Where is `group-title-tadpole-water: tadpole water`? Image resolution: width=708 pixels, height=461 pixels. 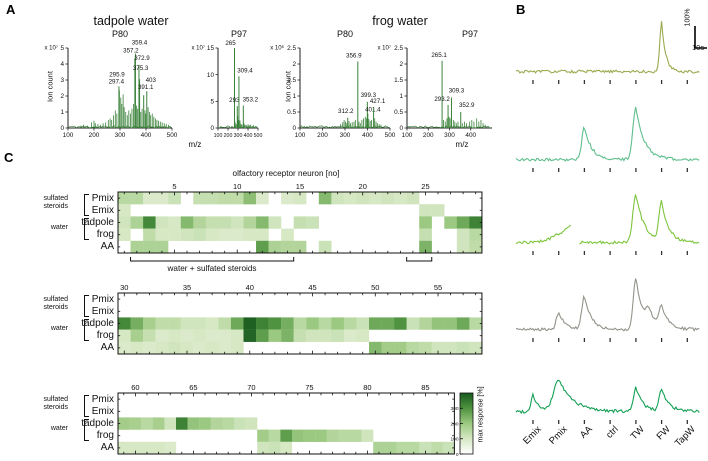 group-title-tadpole-water: tadpole water is located at coordinates (131, 21).